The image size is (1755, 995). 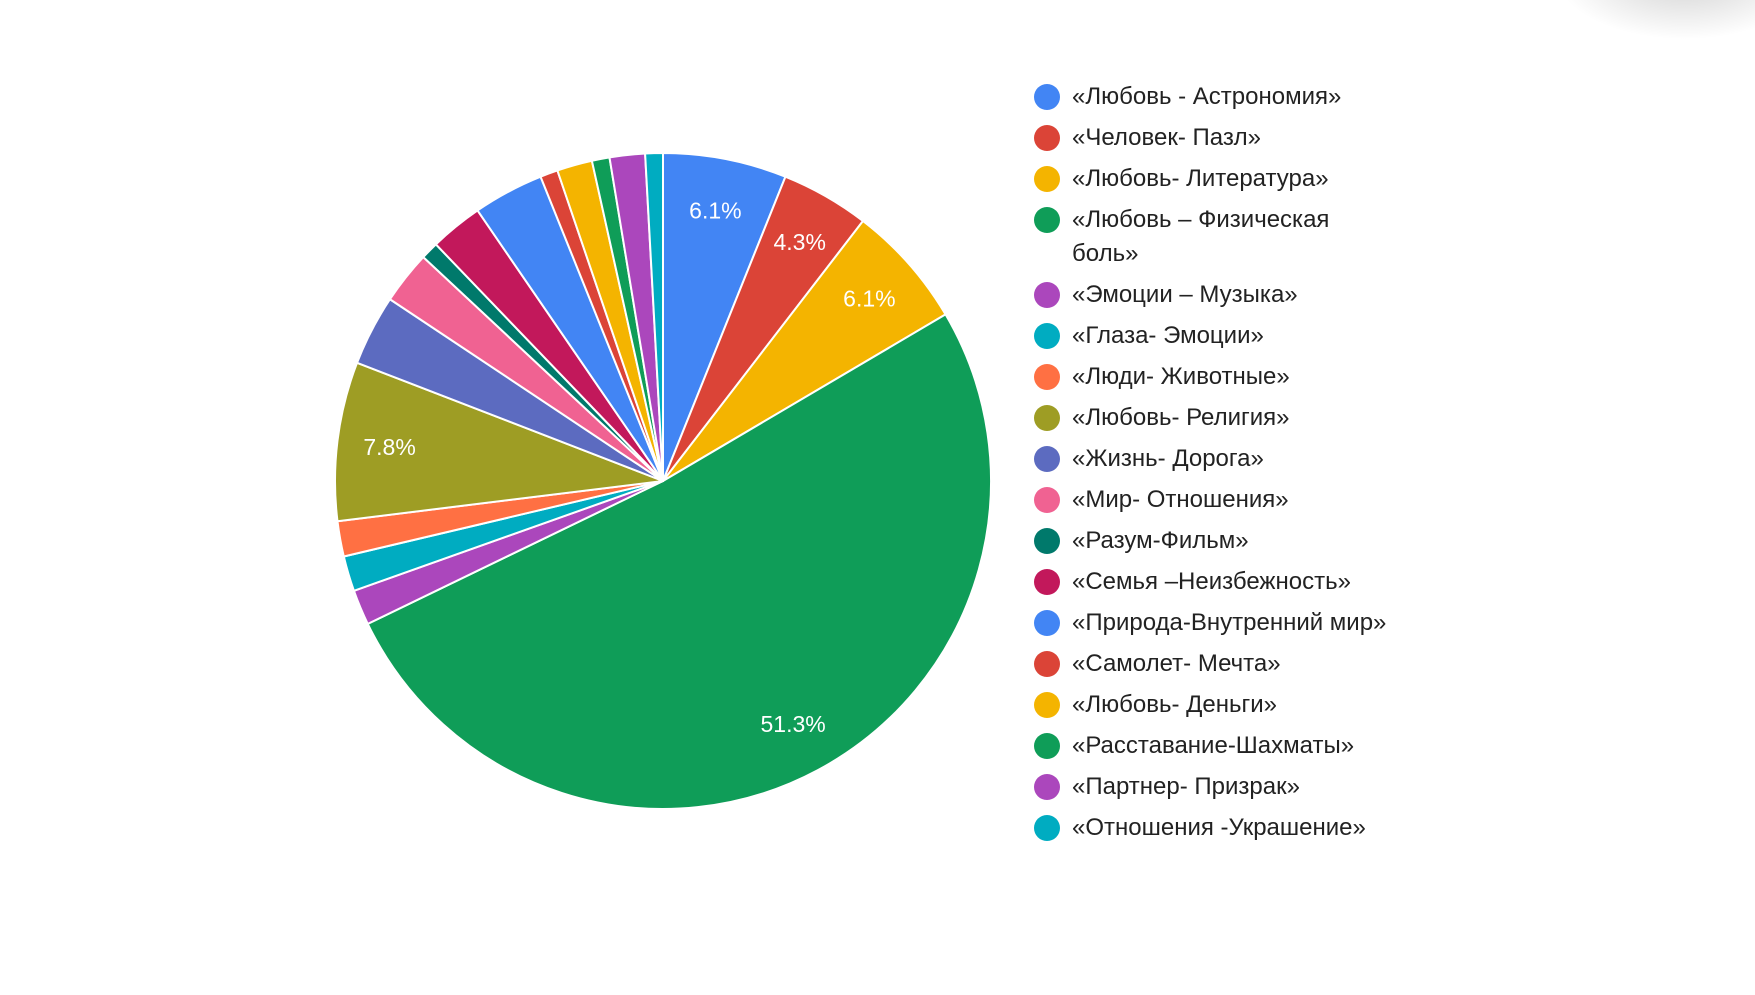 I want to click on legend-item: «Отношения -Украшение», so click(x=1234, y=828).